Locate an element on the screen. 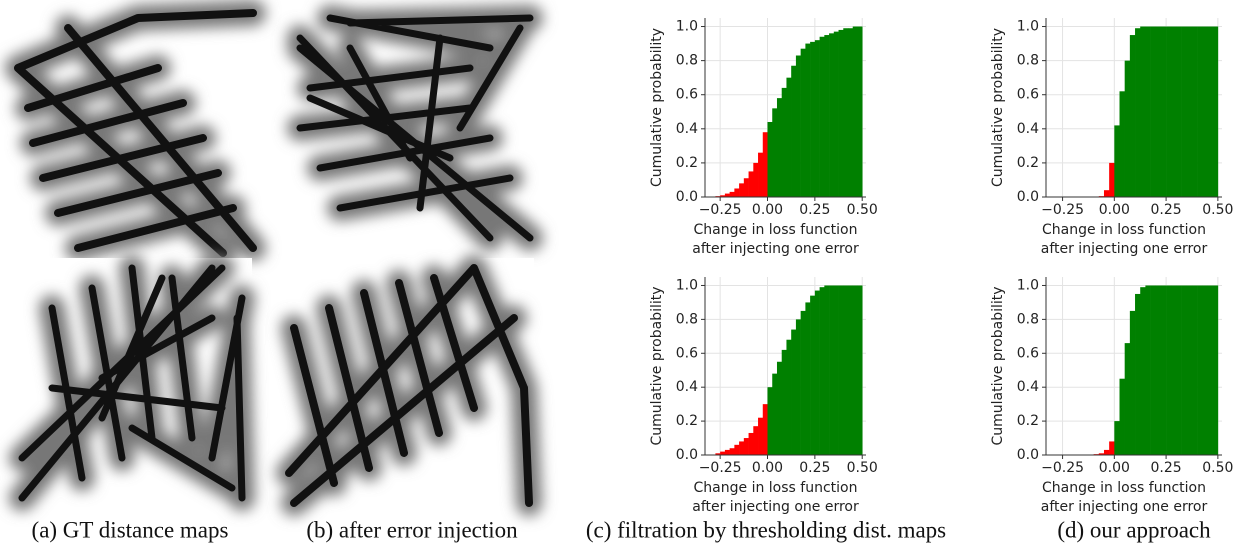 Image resolution: width=1244 pixels, height=549 pixels. caption: (a) GT distance maps is located at coordinates (130, 529).